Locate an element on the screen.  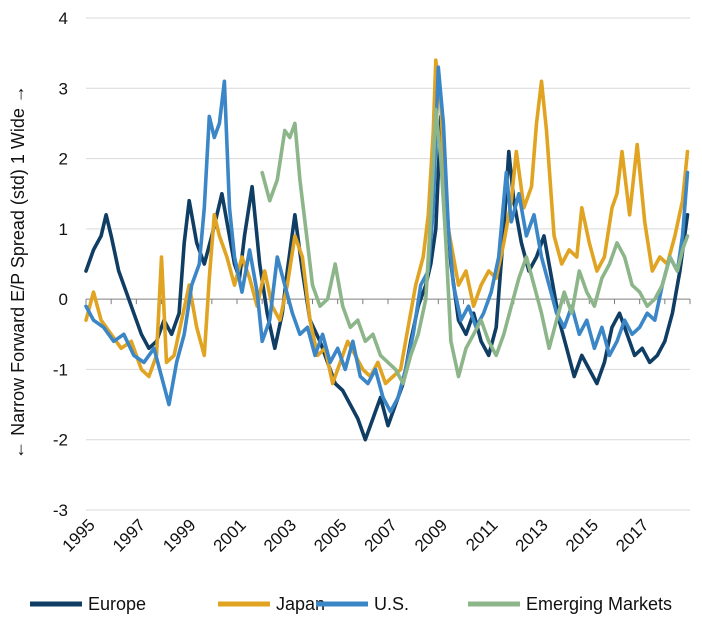
x-tick-label: 1999 is located at coordinates (179, 535).